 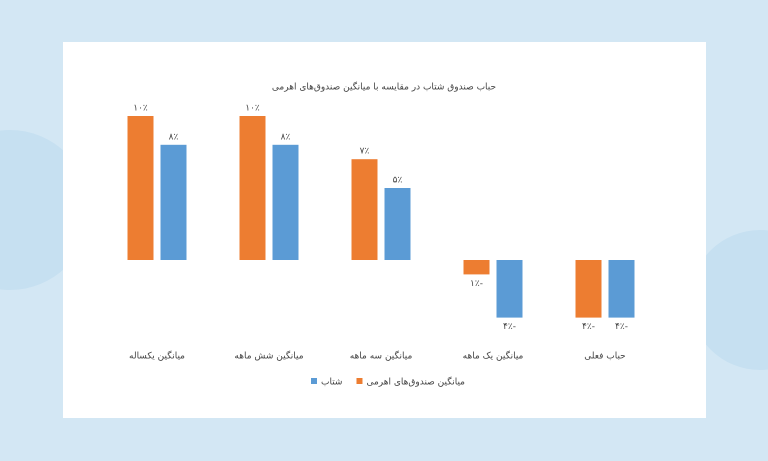 I want to click on decoration, so click(x=729, y=300).